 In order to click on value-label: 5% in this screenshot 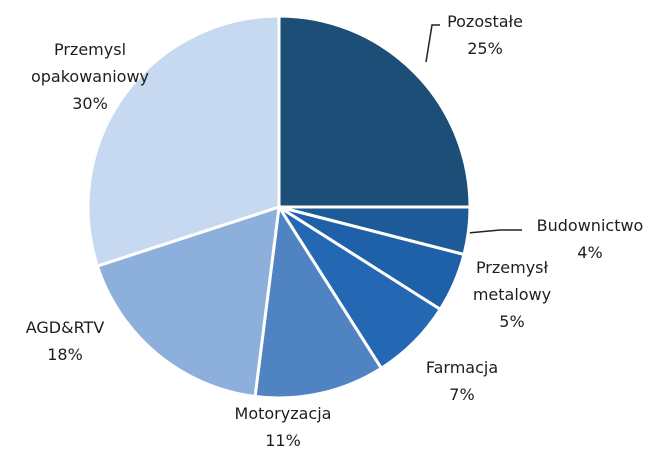, I will do `click(512, 321)`.